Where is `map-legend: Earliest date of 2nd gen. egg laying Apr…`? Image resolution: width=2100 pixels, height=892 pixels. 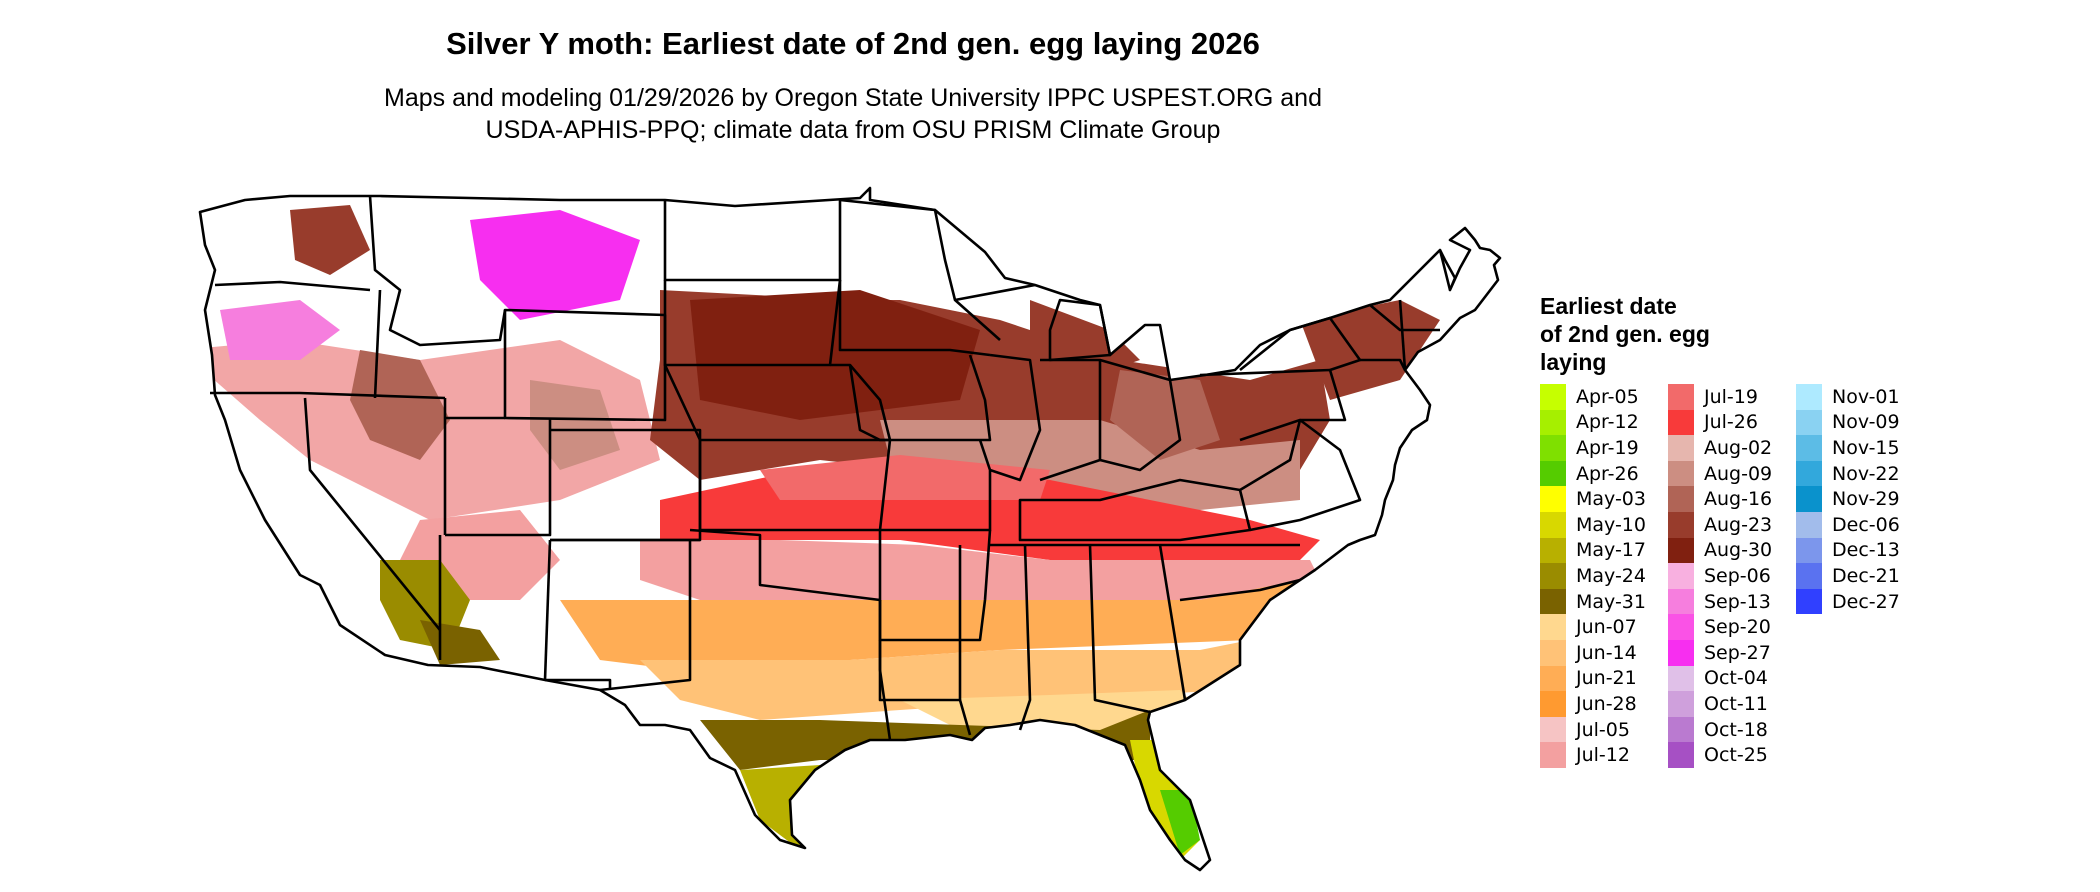
map-legend: Earliest date of 2nd gen. egg laying Apr… is located at coordinates (1720, 530).